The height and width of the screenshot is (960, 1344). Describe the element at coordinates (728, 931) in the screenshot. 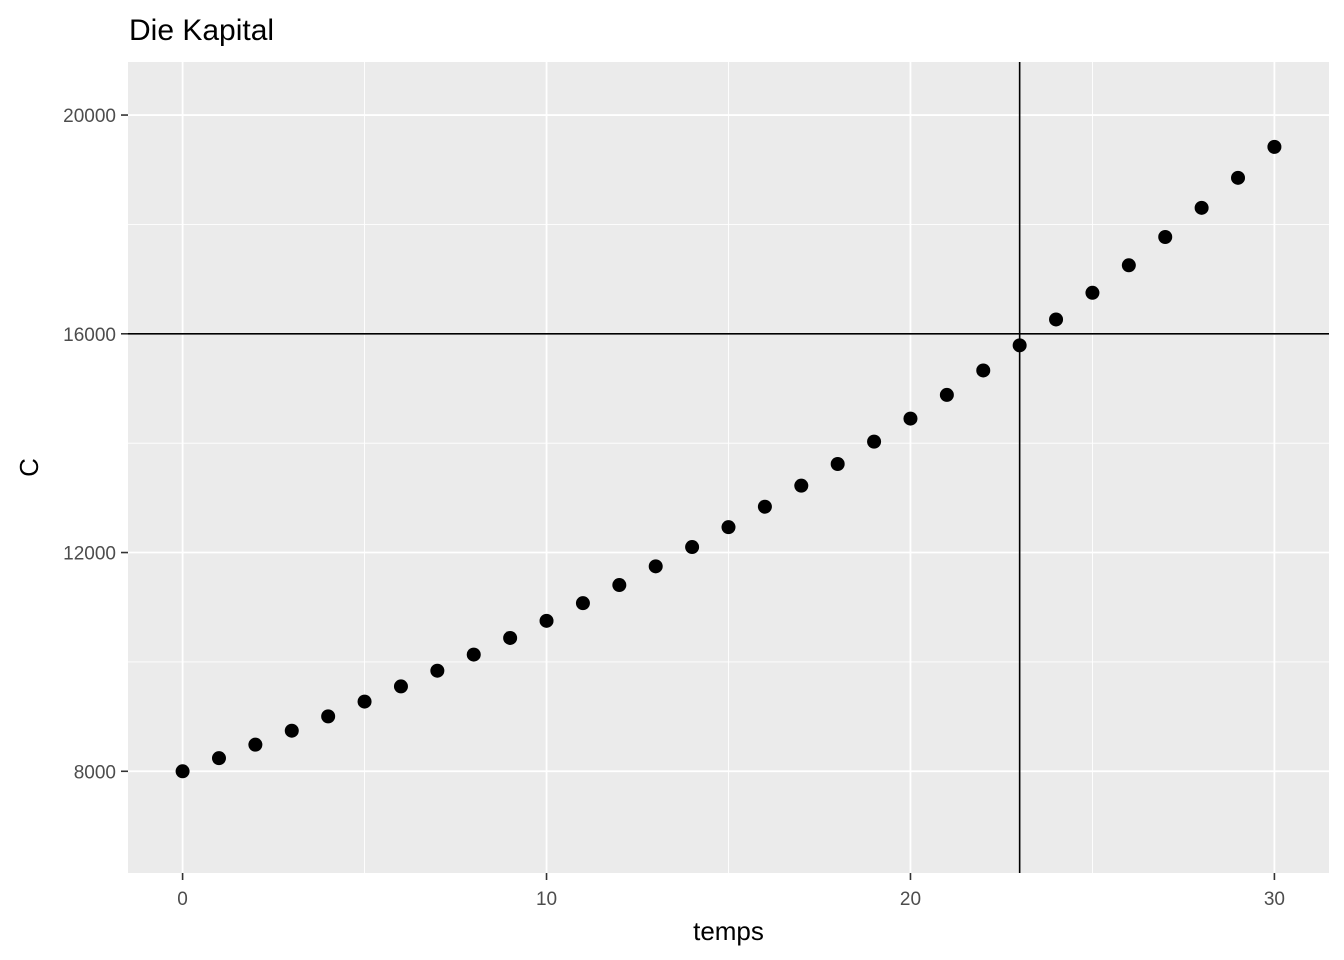

I see `x-axis-title: temps` at that location.